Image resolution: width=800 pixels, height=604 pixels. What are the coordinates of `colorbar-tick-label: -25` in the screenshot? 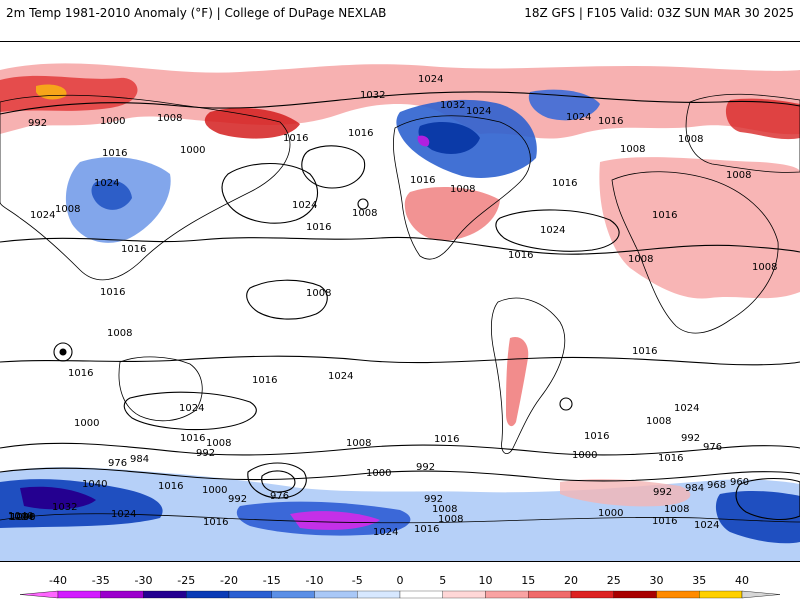 It's located at (186, 580).